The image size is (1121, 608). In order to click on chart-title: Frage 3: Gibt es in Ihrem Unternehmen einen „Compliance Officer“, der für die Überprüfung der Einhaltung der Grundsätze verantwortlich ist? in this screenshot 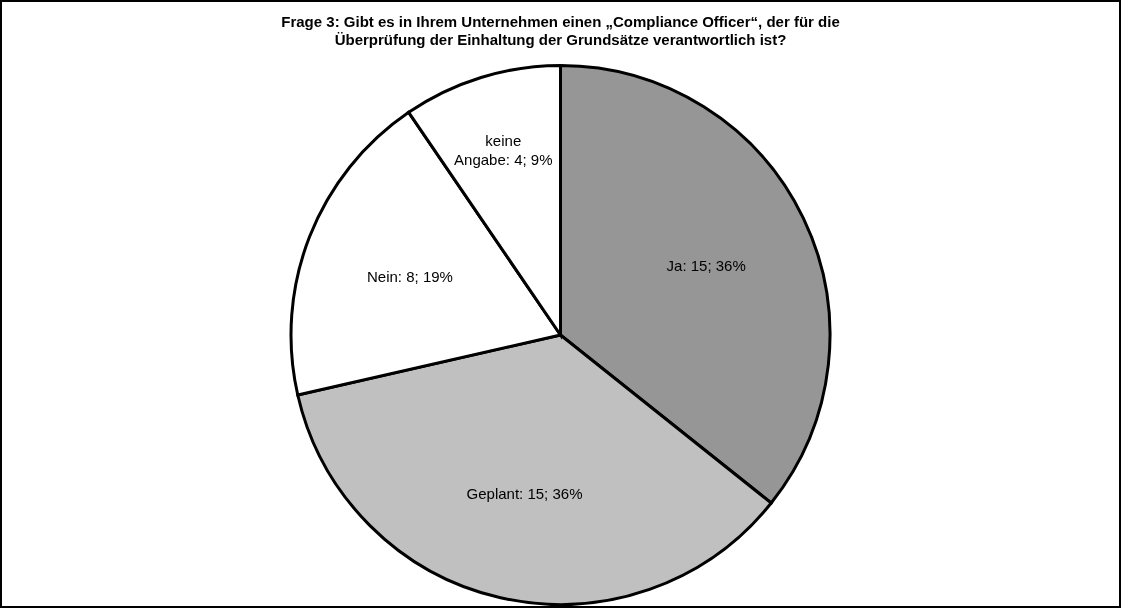, I will do `click(560, 31)`.